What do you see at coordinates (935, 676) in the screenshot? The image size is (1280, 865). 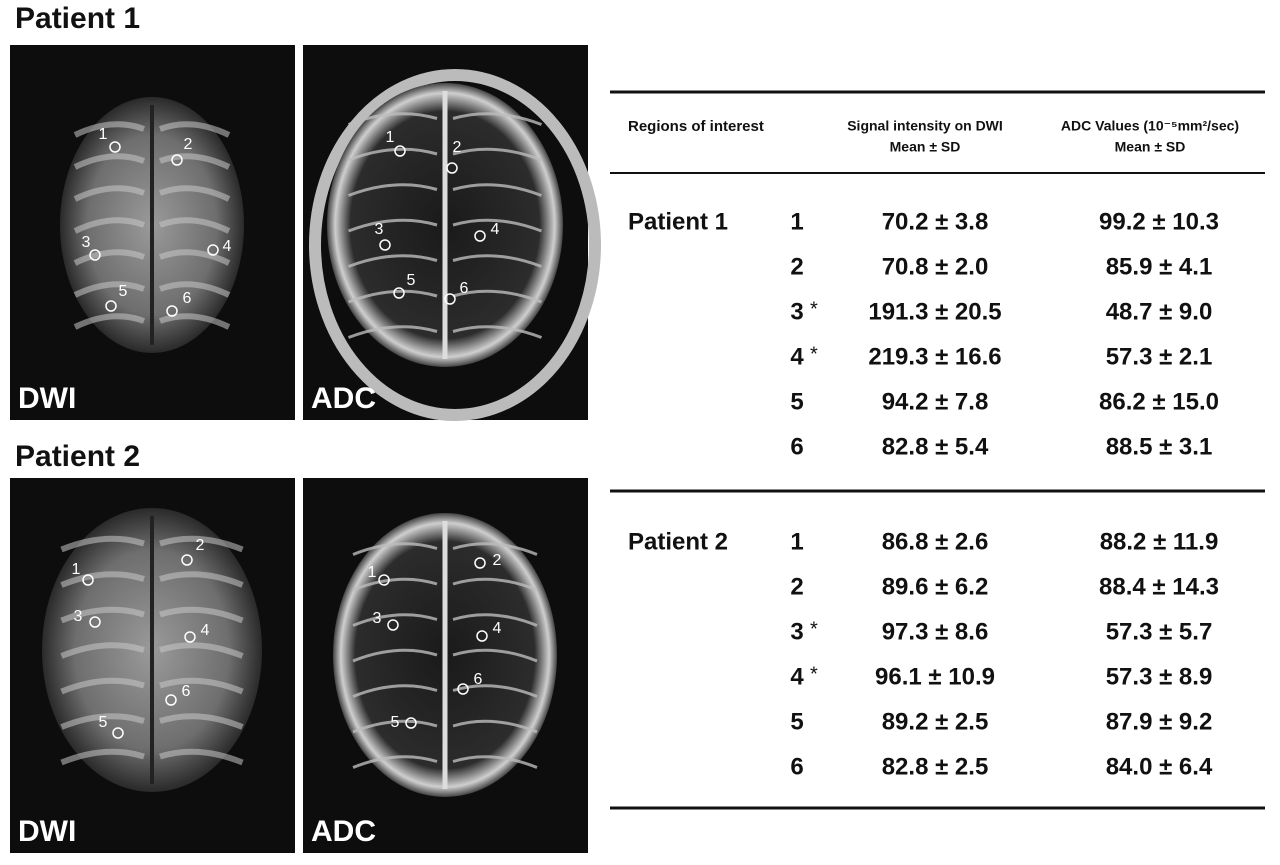 I see `dwi-cell: 96.1 ± 10.9` at bounding box center [935, 676].